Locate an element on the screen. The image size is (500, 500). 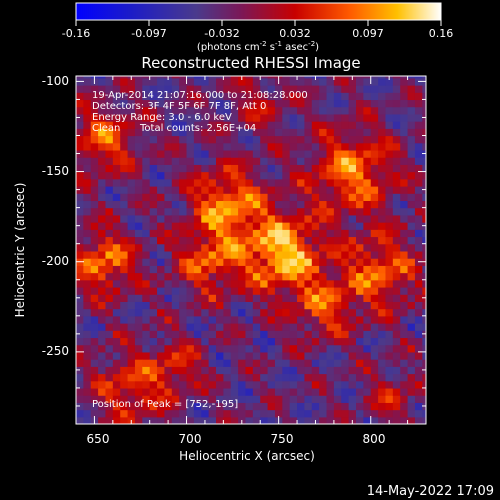
colorbar-tick-label-3: 0.032 is located at coordinates (295, 33).